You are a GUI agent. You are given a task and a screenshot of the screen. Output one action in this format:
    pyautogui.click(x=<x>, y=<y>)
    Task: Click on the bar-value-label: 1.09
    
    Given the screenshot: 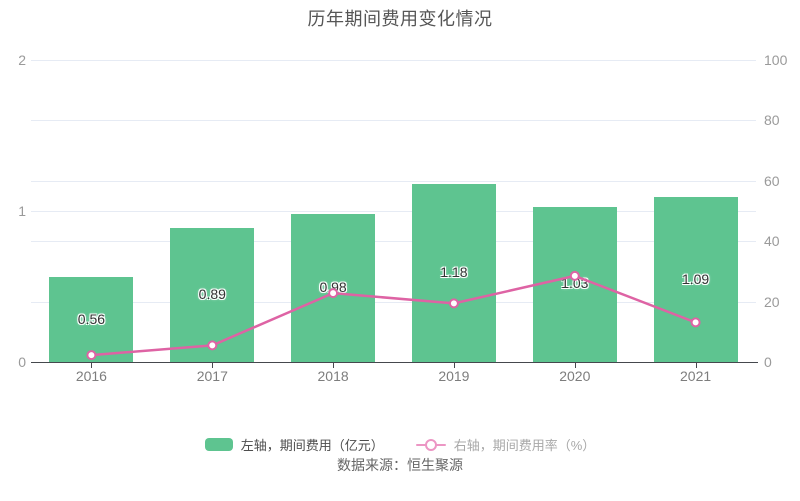 What is the action you would take?
    pyautogui.click(x=695, y=278)
    